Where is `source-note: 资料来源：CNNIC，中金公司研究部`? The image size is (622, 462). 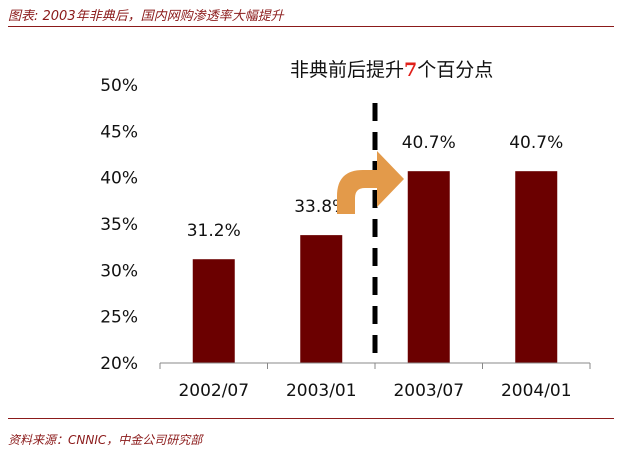 source-note: 资料来源：CNNIC，中金公司研究部 is located at coordinates (105, 440).